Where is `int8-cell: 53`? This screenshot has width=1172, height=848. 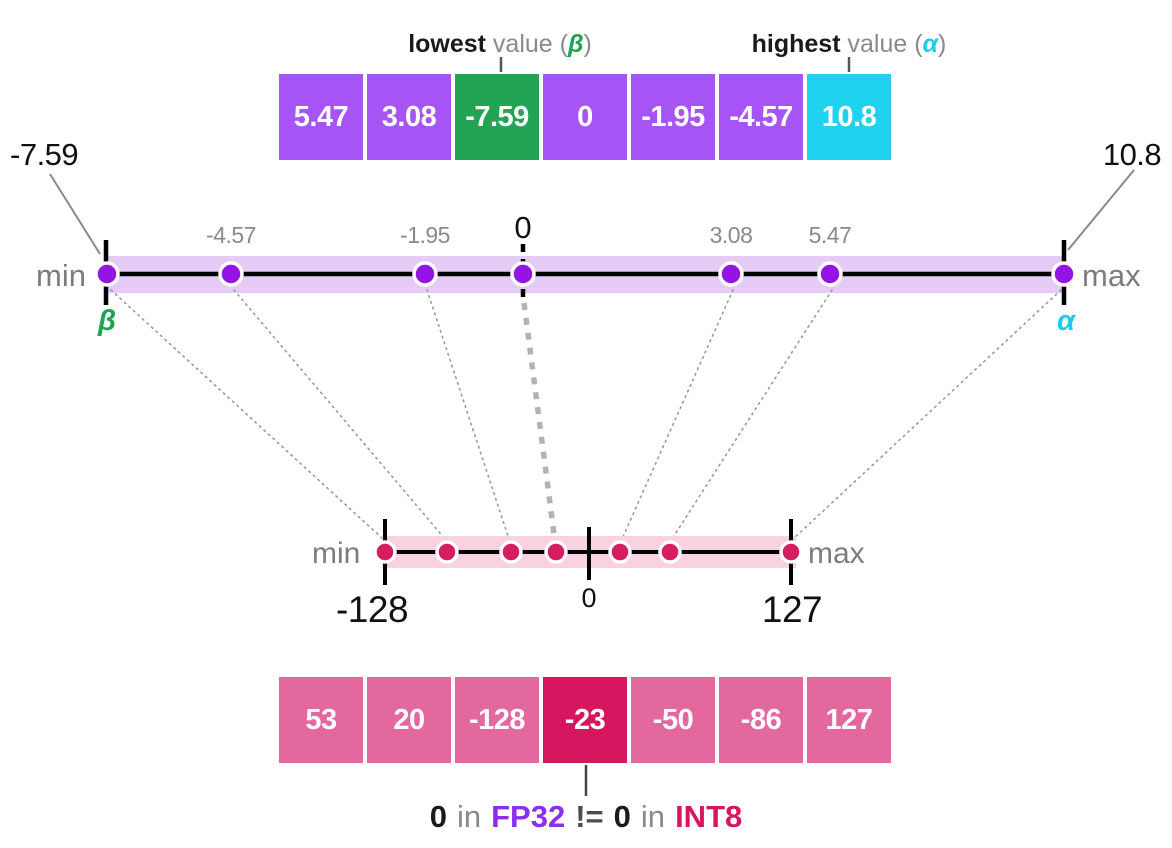
int8-cell: 53 is located at coordinates (321, 720).